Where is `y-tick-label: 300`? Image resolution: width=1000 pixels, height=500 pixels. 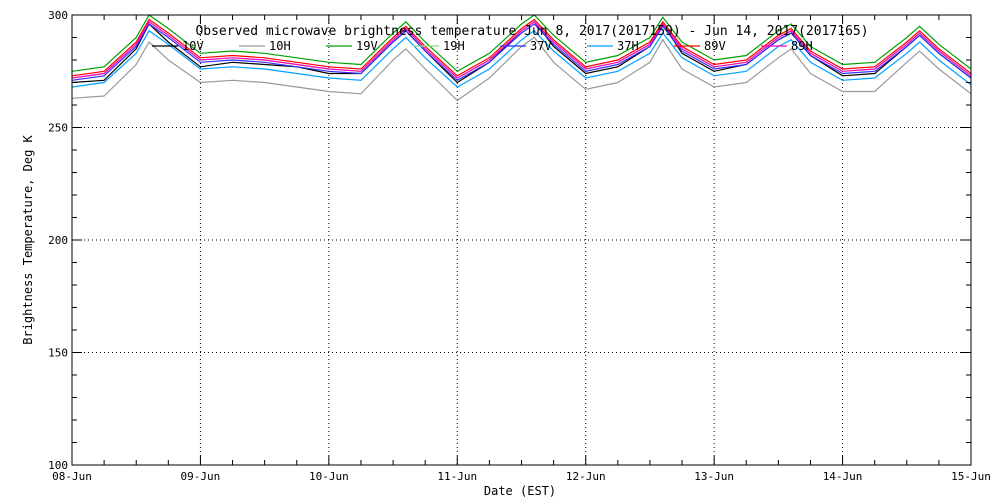 y-tick-label: 300 is located at coordinates (58, 15).